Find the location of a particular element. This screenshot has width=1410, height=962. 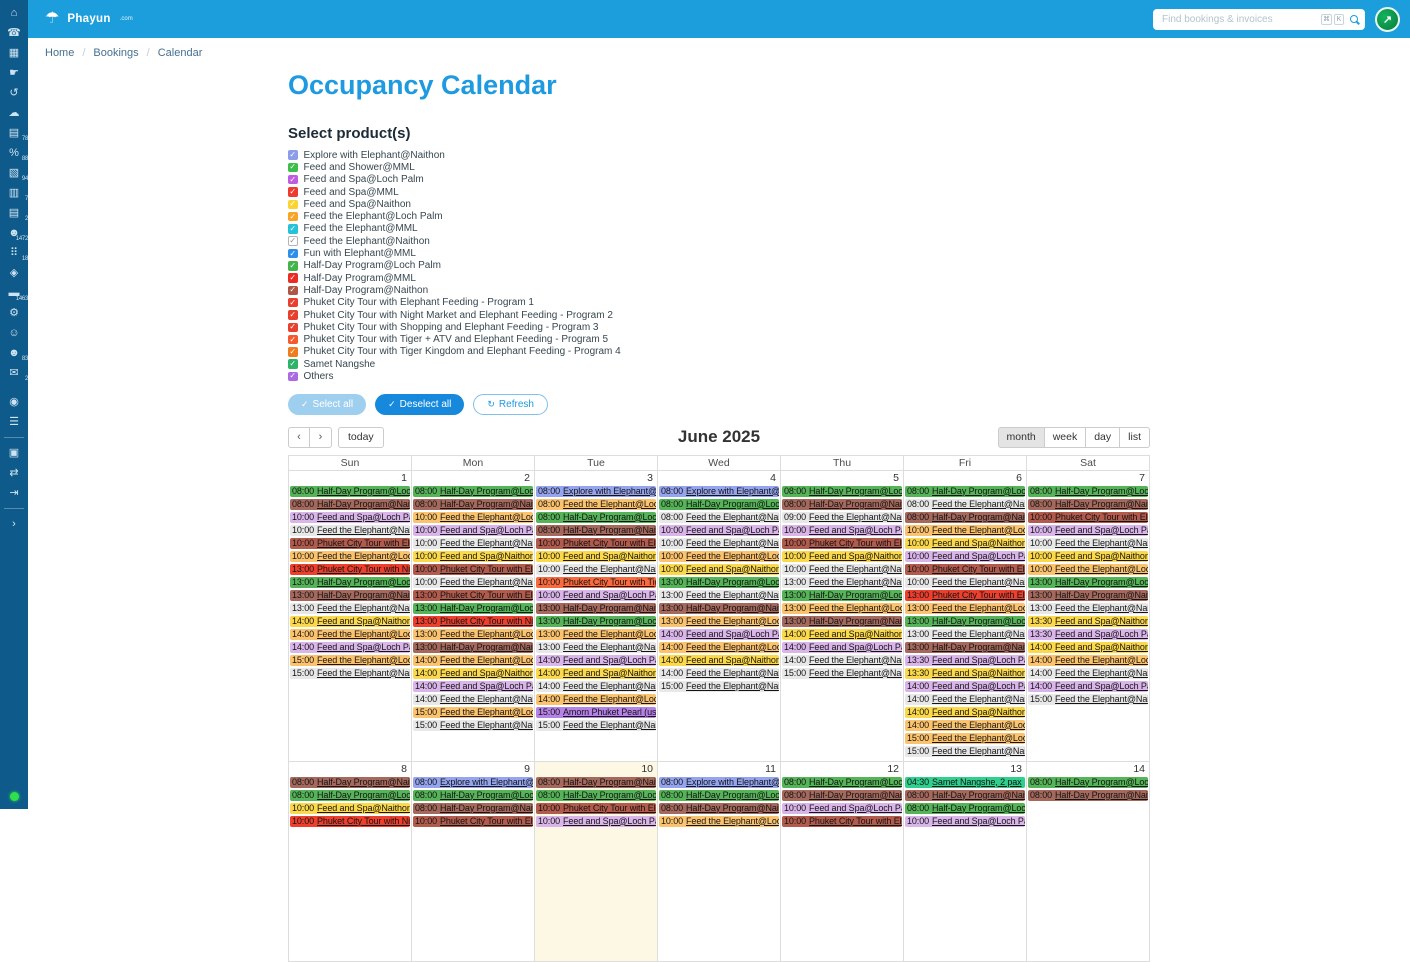

list-icon: ☰ is located at coordinates (14, 422).